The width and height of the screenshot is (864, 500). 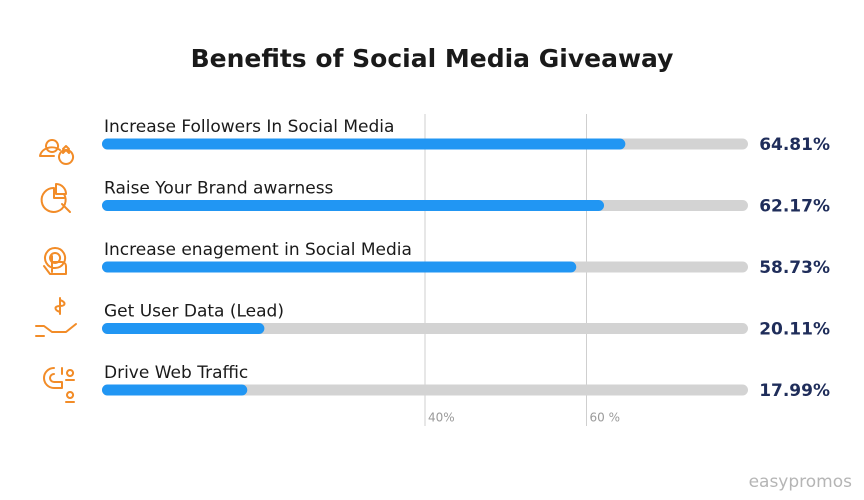 What do you see at coordinates (794, 391) in the screenshot?
I see `value-label: 17.99%` at bounding box center [794, 391].